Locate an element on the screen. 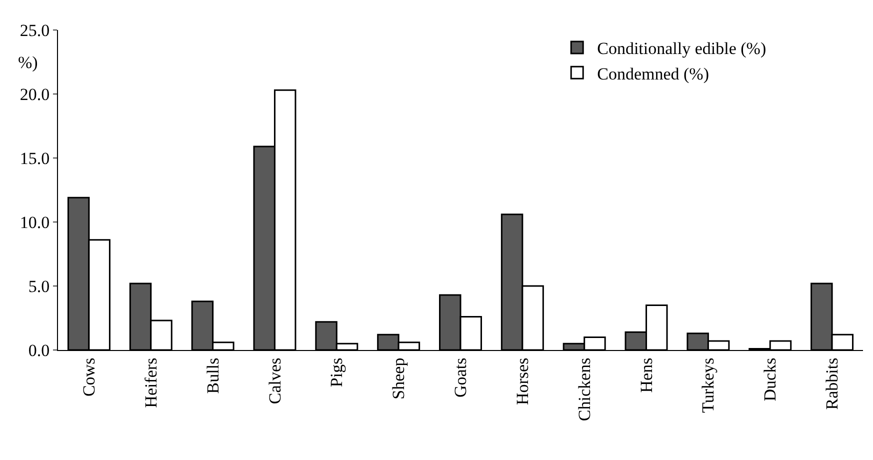 Image resolution: width=873 pixels, height=460 pixels. legend-label: Conditionally edible (%) is located at coordinates (681, 48).